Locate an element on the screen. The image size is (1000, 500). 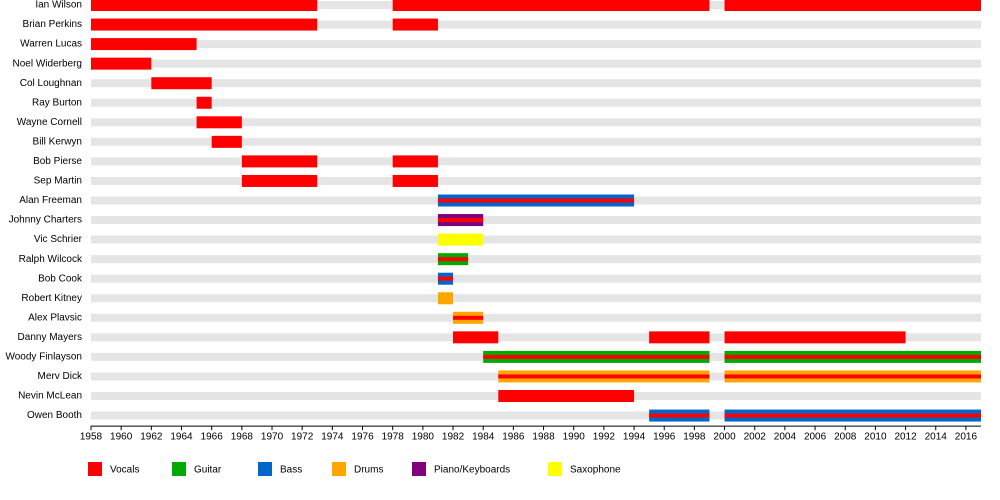
x-tick-label: 1992 is located at coordinates (604, 437).